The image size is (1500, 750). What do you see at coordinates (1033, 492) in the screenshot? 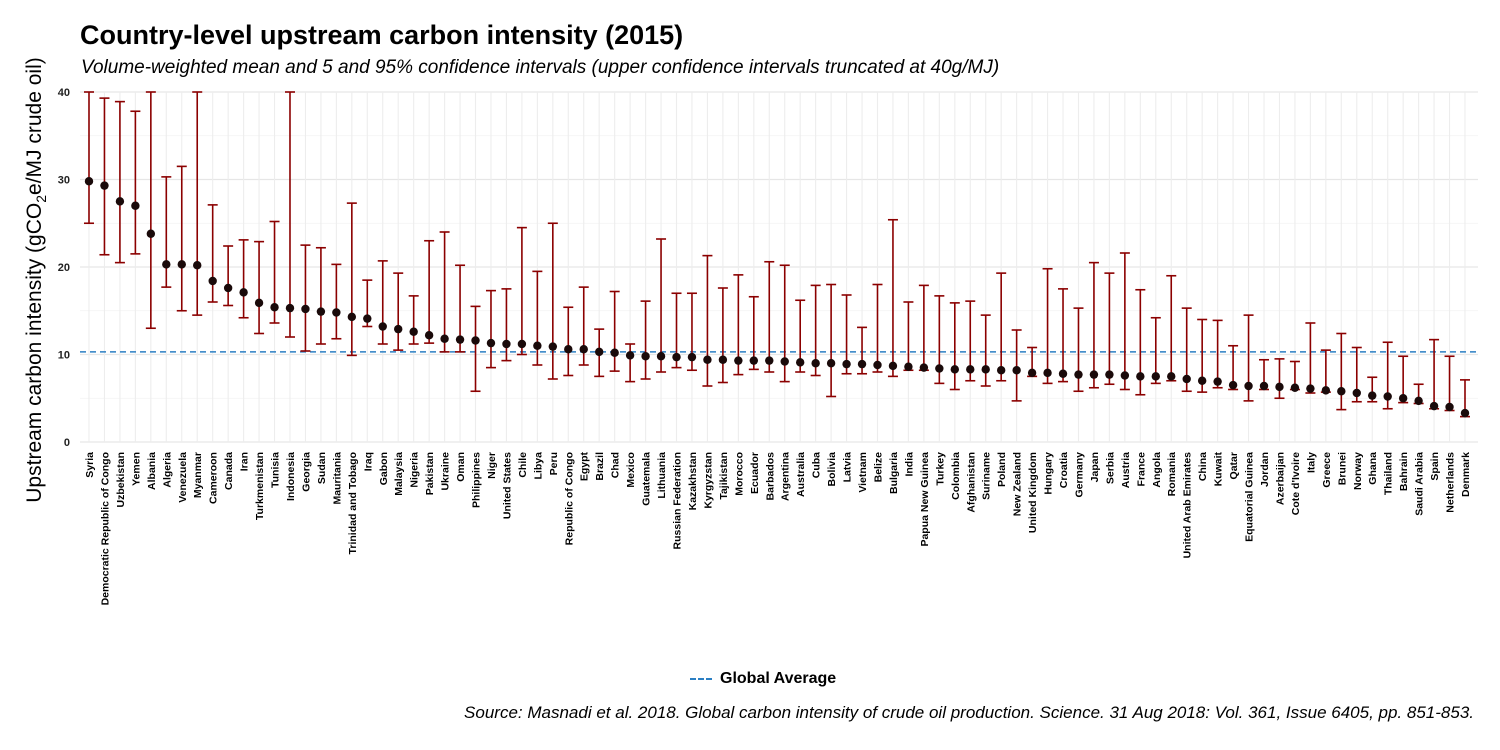
I see `x-tick-label: United Kingdom` at bounding box center [1033, 492].